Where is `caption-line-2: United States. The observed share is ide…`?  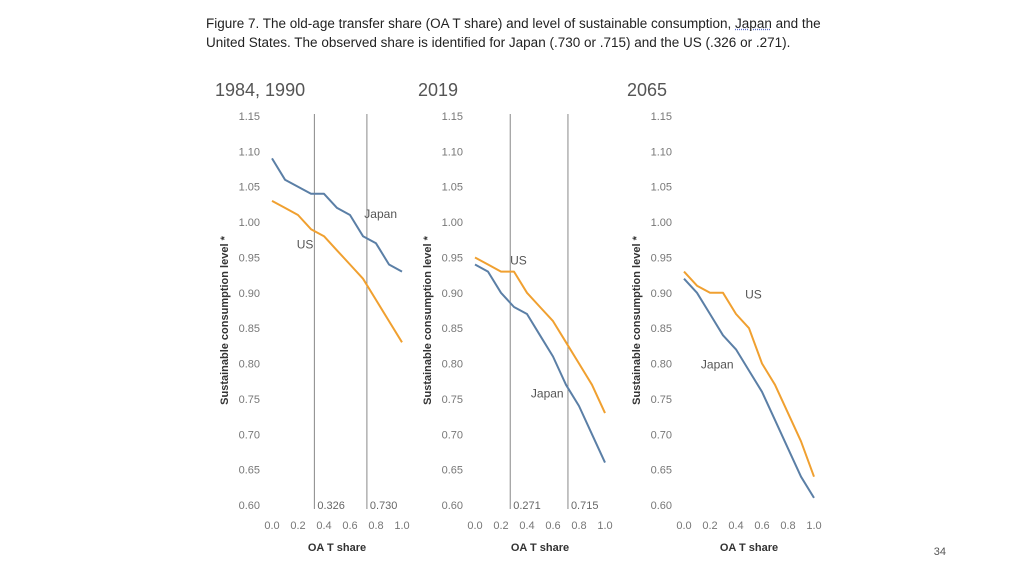
caption-line-2: United States. The observed share is ide… is located at coordinates (498, 42).